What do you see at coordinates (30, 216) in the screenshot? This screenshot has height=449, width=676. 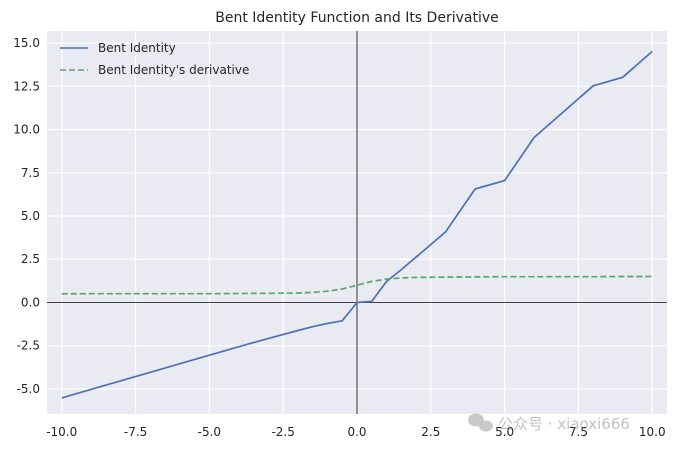 I see `y-tick-label: 5.0` at bounding box center [30, 216].